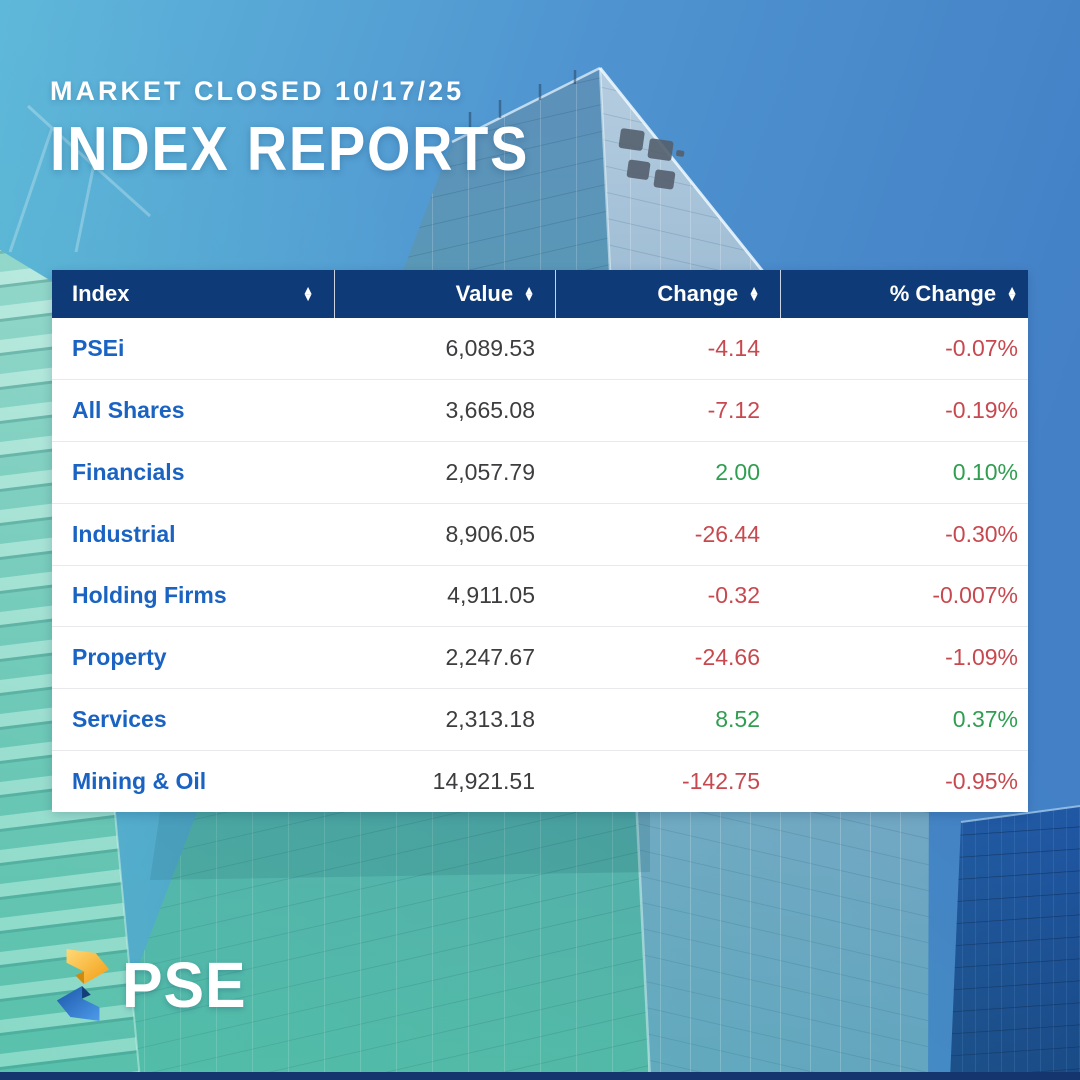 The image size is (1080, 1080). I want to click on index-pct-change: -0.95%, so click(981, 781).